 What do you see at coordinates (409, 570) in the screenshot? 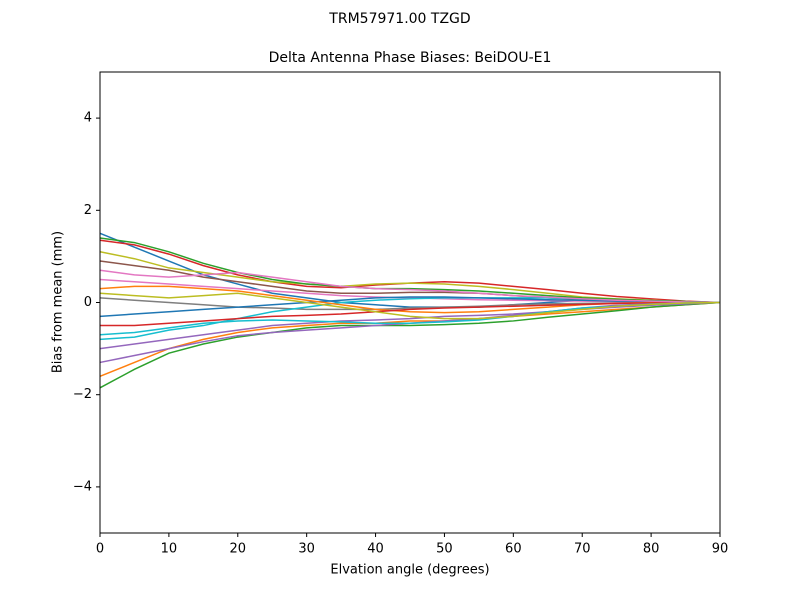
I see `x-axis-label: Elvation angle (degrees)` at bounding box center [409, 570].